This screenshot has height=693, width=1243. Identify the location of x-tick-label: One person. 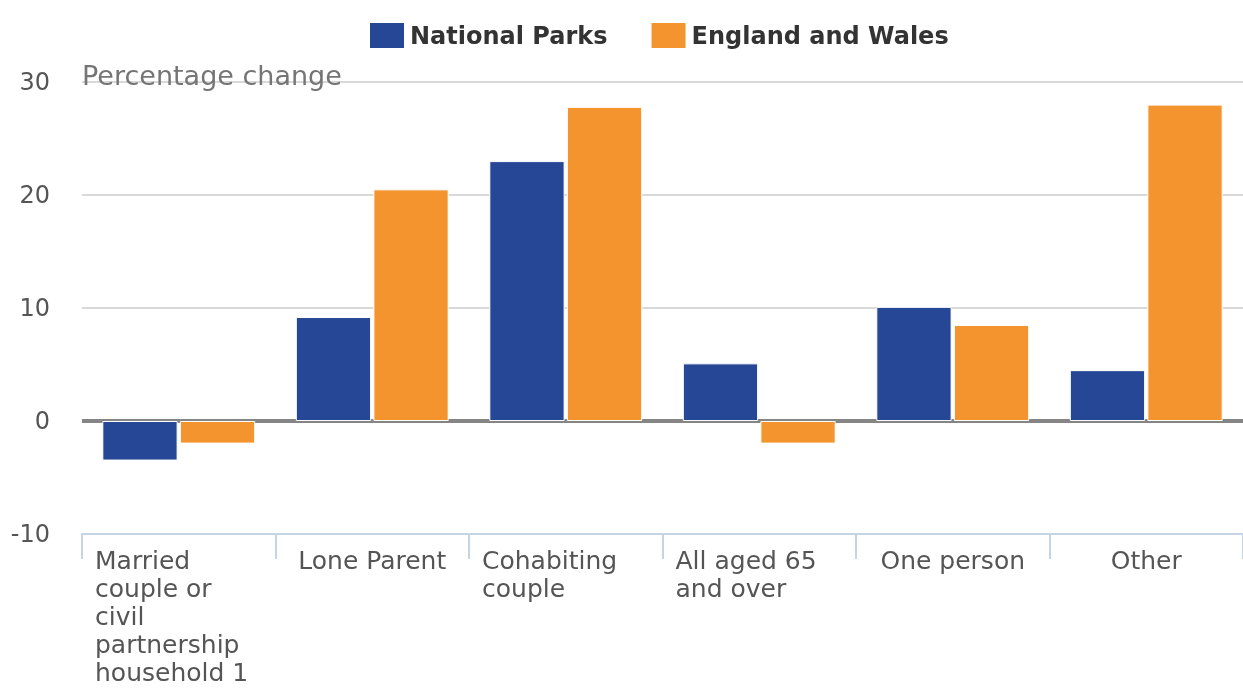
(953, 560).